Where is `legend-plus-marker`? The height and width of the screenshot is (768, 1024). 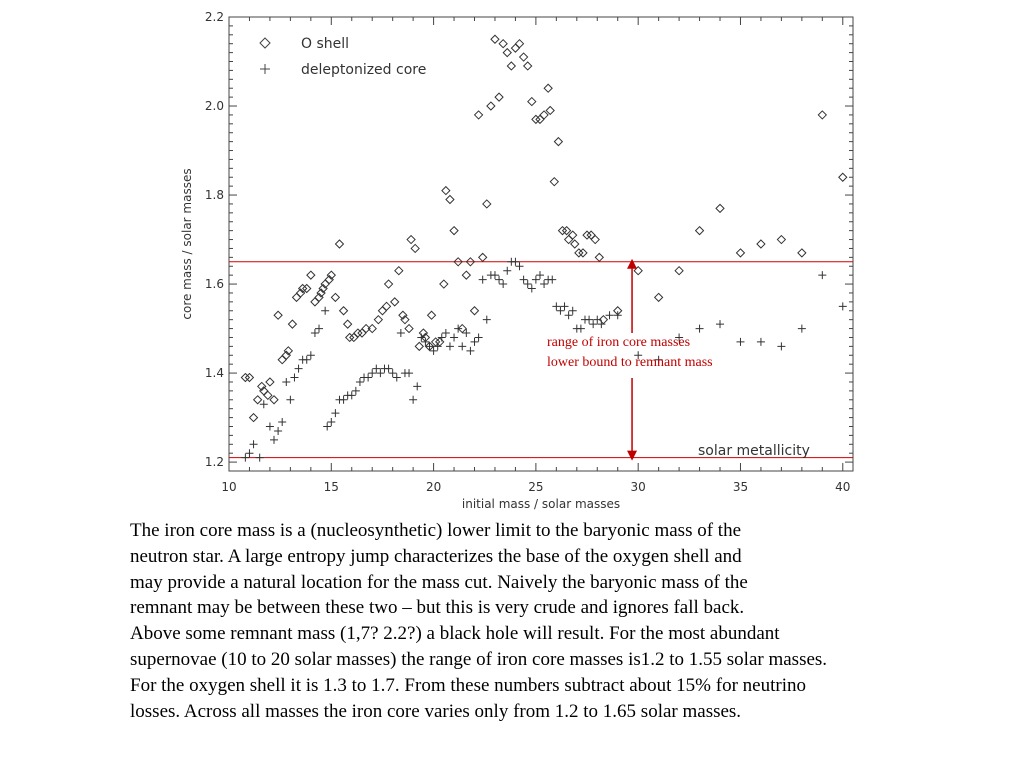 legend-plus-marker is located at coordinates (265, 69).